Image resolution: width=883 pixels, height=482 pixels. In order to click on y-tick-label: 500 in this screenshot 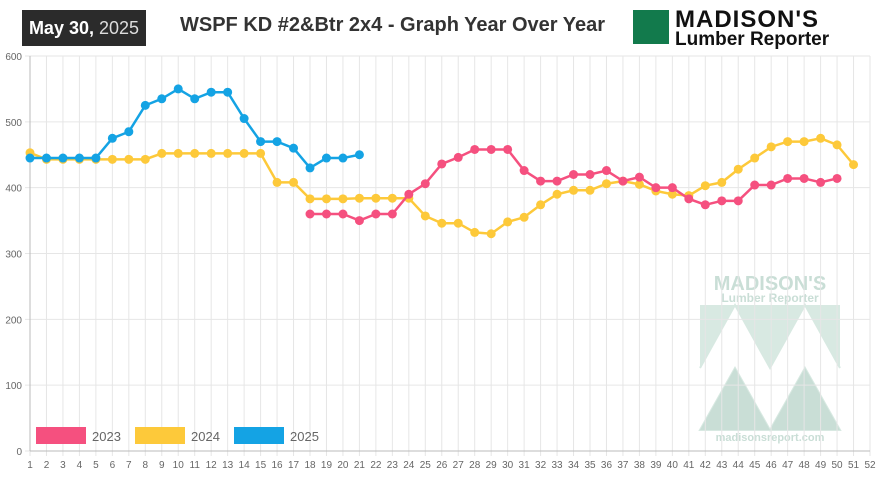, I will do `click(13, 123)`.